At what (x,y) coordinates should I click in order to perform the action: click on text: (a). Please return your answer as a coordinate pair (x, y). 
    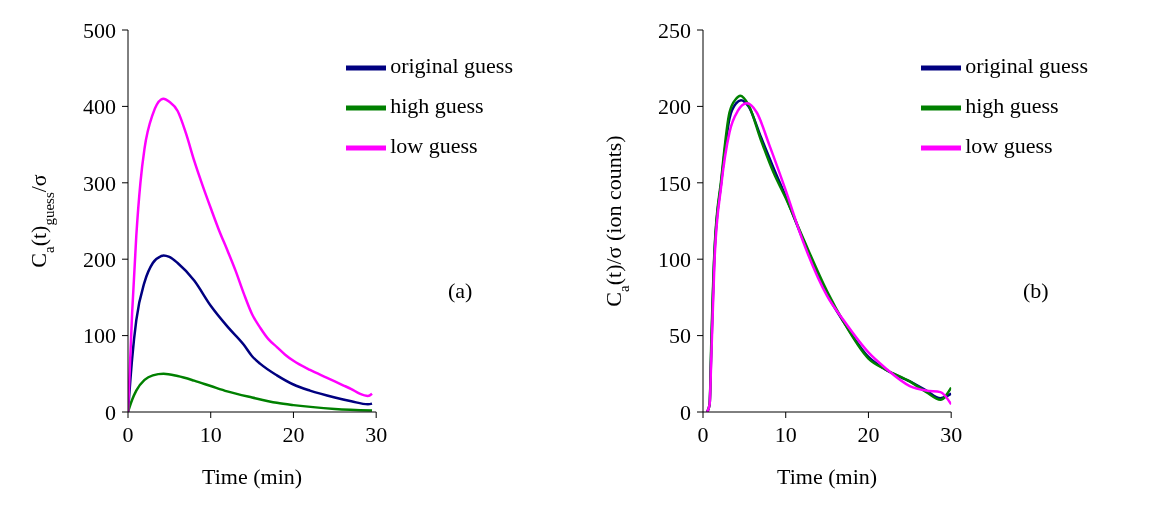
    Looking at the image, I should click on (460, 291).